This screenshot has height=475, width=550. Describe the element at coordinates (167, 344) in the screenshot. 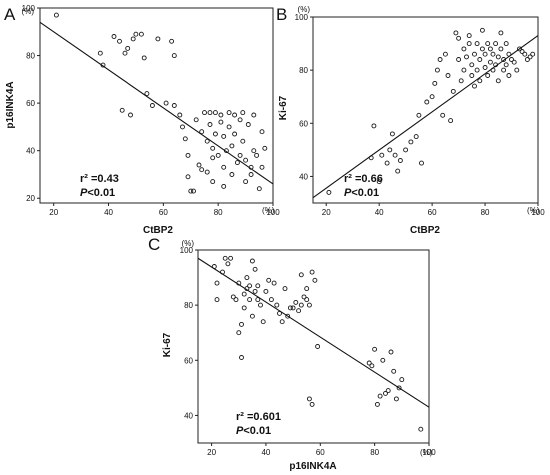

I see `panel-c-y-title: Ki-67` at that location.